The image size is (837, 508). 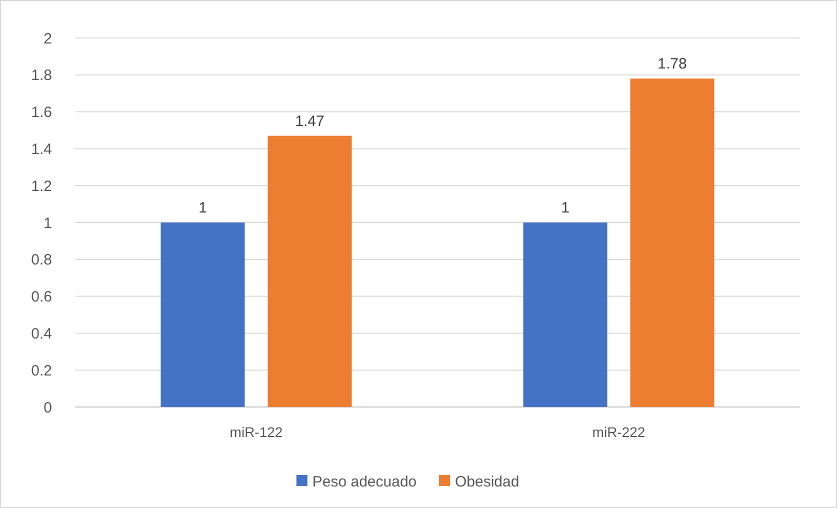 I want to click on y-tick-label: 0, so click(x=48, y=407).